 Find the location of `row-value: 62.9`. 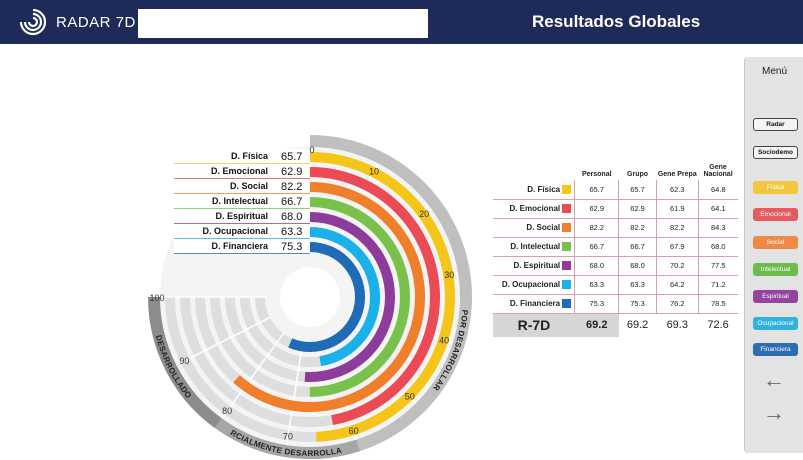

row-value: 62.9 is located at coordinates (291, 172).